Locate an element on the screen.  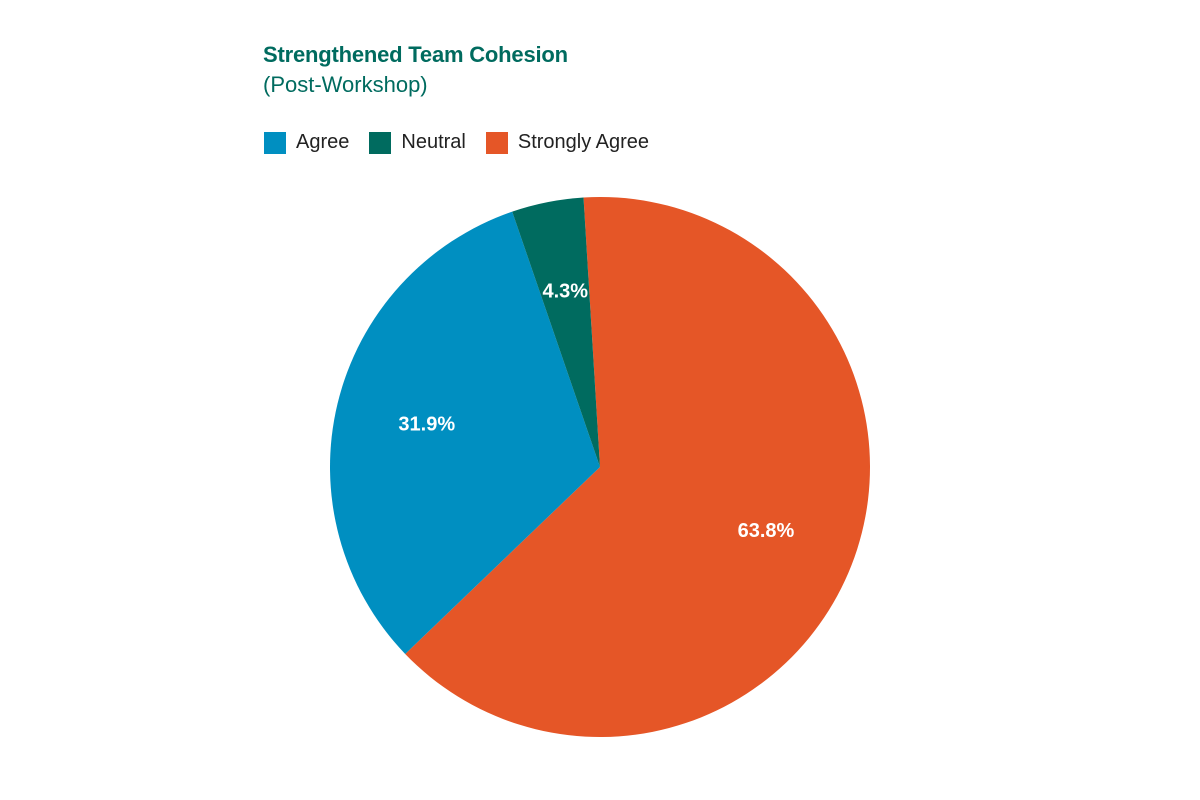
chart-title: Strengthened Team Cohesion is located at coordinates (415, 54).